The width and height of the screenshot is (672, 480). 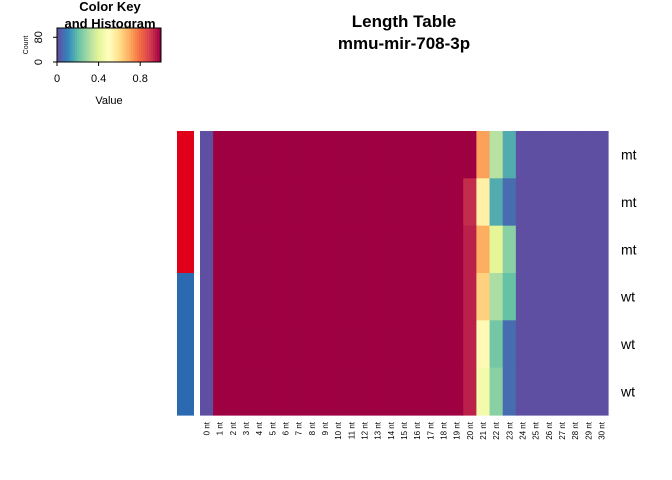 What do you see at coordinates (509, 430) in the screenshot?
I see `column-label: 23 nt` at bounding box center [509, 430].